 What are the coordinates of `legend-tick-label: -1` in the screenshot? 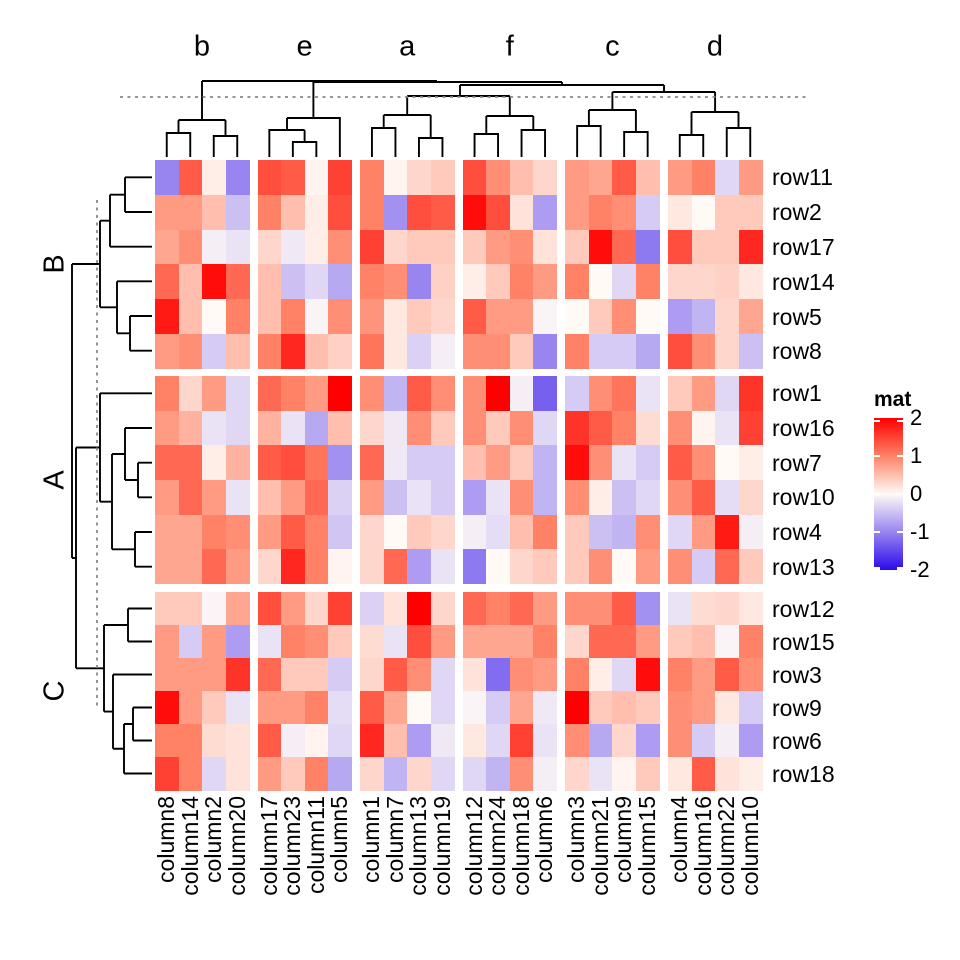 It's located at (920, 531).